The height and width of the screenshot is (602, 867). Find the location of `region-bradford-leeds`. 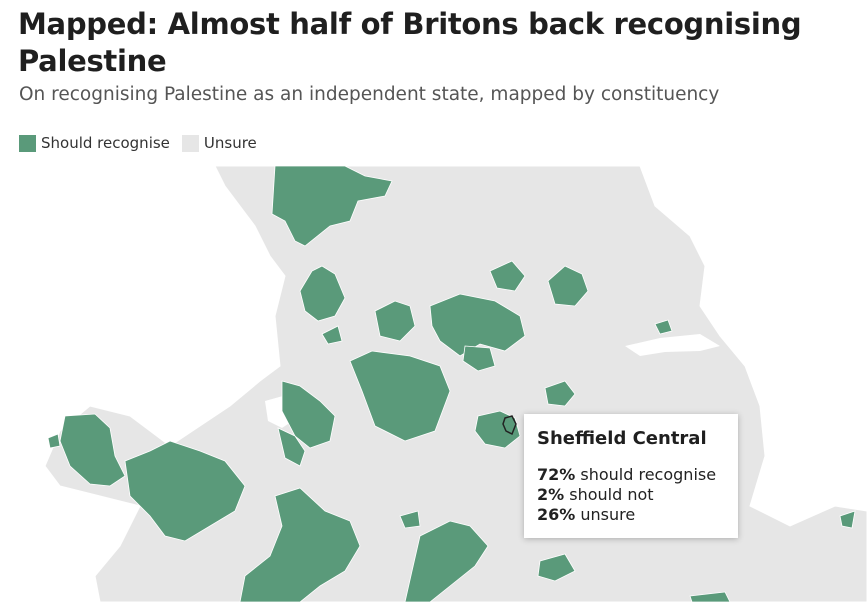

region-bradford-leeds is located at coordinates (477, 325).